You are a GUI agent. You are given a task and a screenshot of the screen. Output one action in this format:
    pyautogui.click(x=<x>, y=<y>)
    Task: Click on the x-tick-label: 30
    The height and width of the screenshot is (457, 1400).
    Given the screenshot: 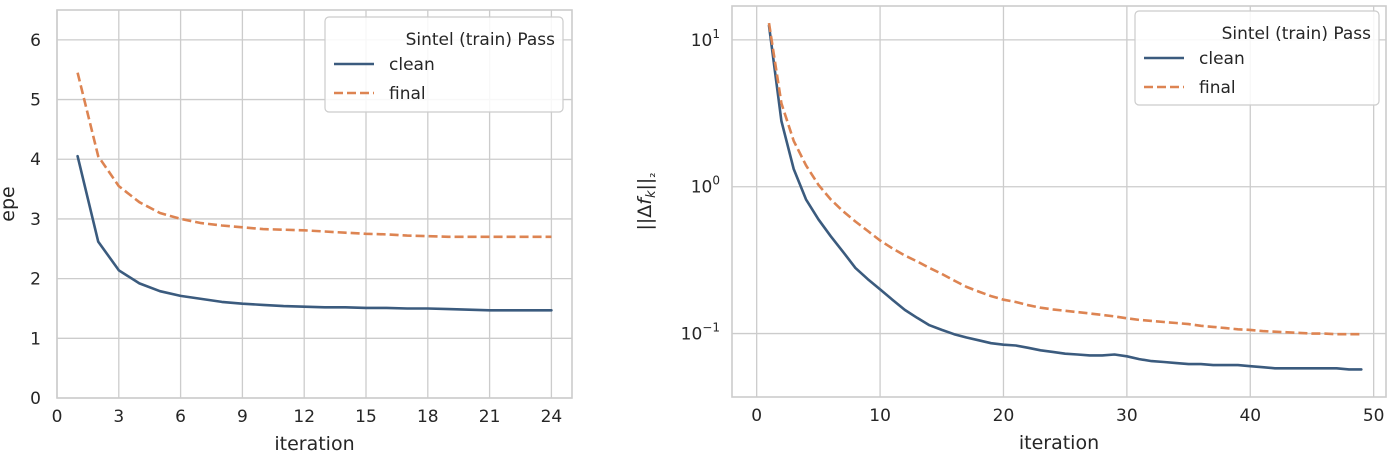 What is the action you would take?
    pyautogui.click(x=1127, y=416)
    